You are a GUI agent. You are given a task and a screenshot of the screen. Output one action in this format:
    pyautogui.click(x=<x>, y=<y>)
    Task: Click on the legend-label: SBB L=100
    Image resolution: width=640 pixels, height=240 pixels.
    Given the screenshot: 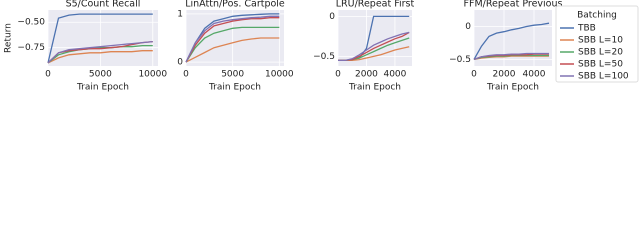 What is the action you would take?
    pyautogui.click(x=603, y=77)
    